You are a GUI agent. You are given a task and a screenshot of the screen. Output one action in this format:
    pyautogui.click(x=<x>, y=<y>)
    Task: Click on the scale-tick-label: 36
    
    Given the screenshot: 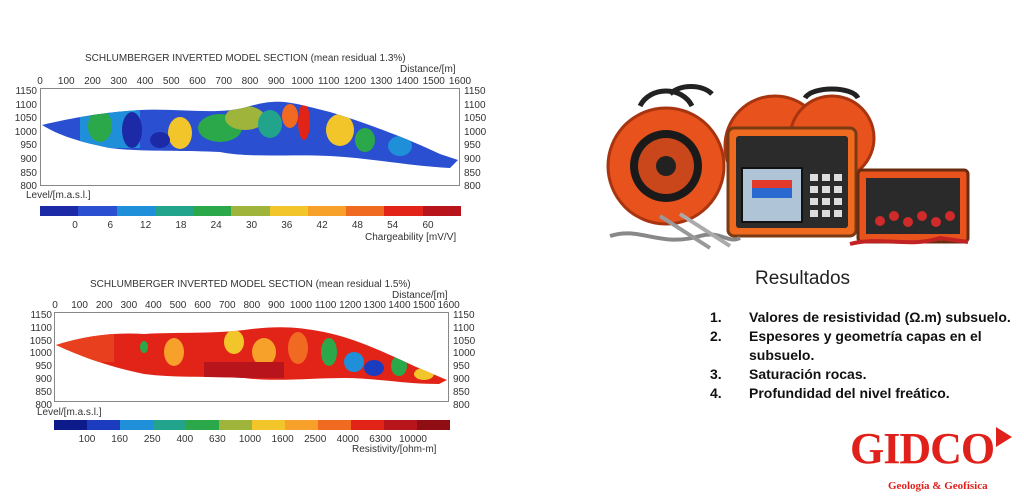 What is the action you would take?
    pyautogui.click(x=287, y=225)
    